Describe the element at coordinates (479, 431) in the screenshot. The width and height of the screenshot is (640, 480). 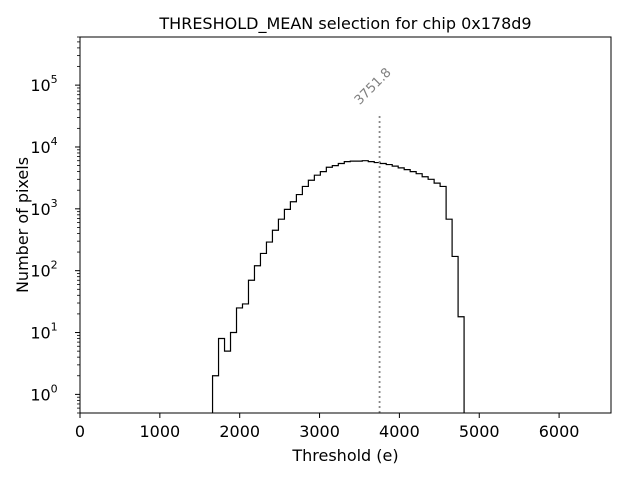
I see `x-tick-label: 5000` at that location.